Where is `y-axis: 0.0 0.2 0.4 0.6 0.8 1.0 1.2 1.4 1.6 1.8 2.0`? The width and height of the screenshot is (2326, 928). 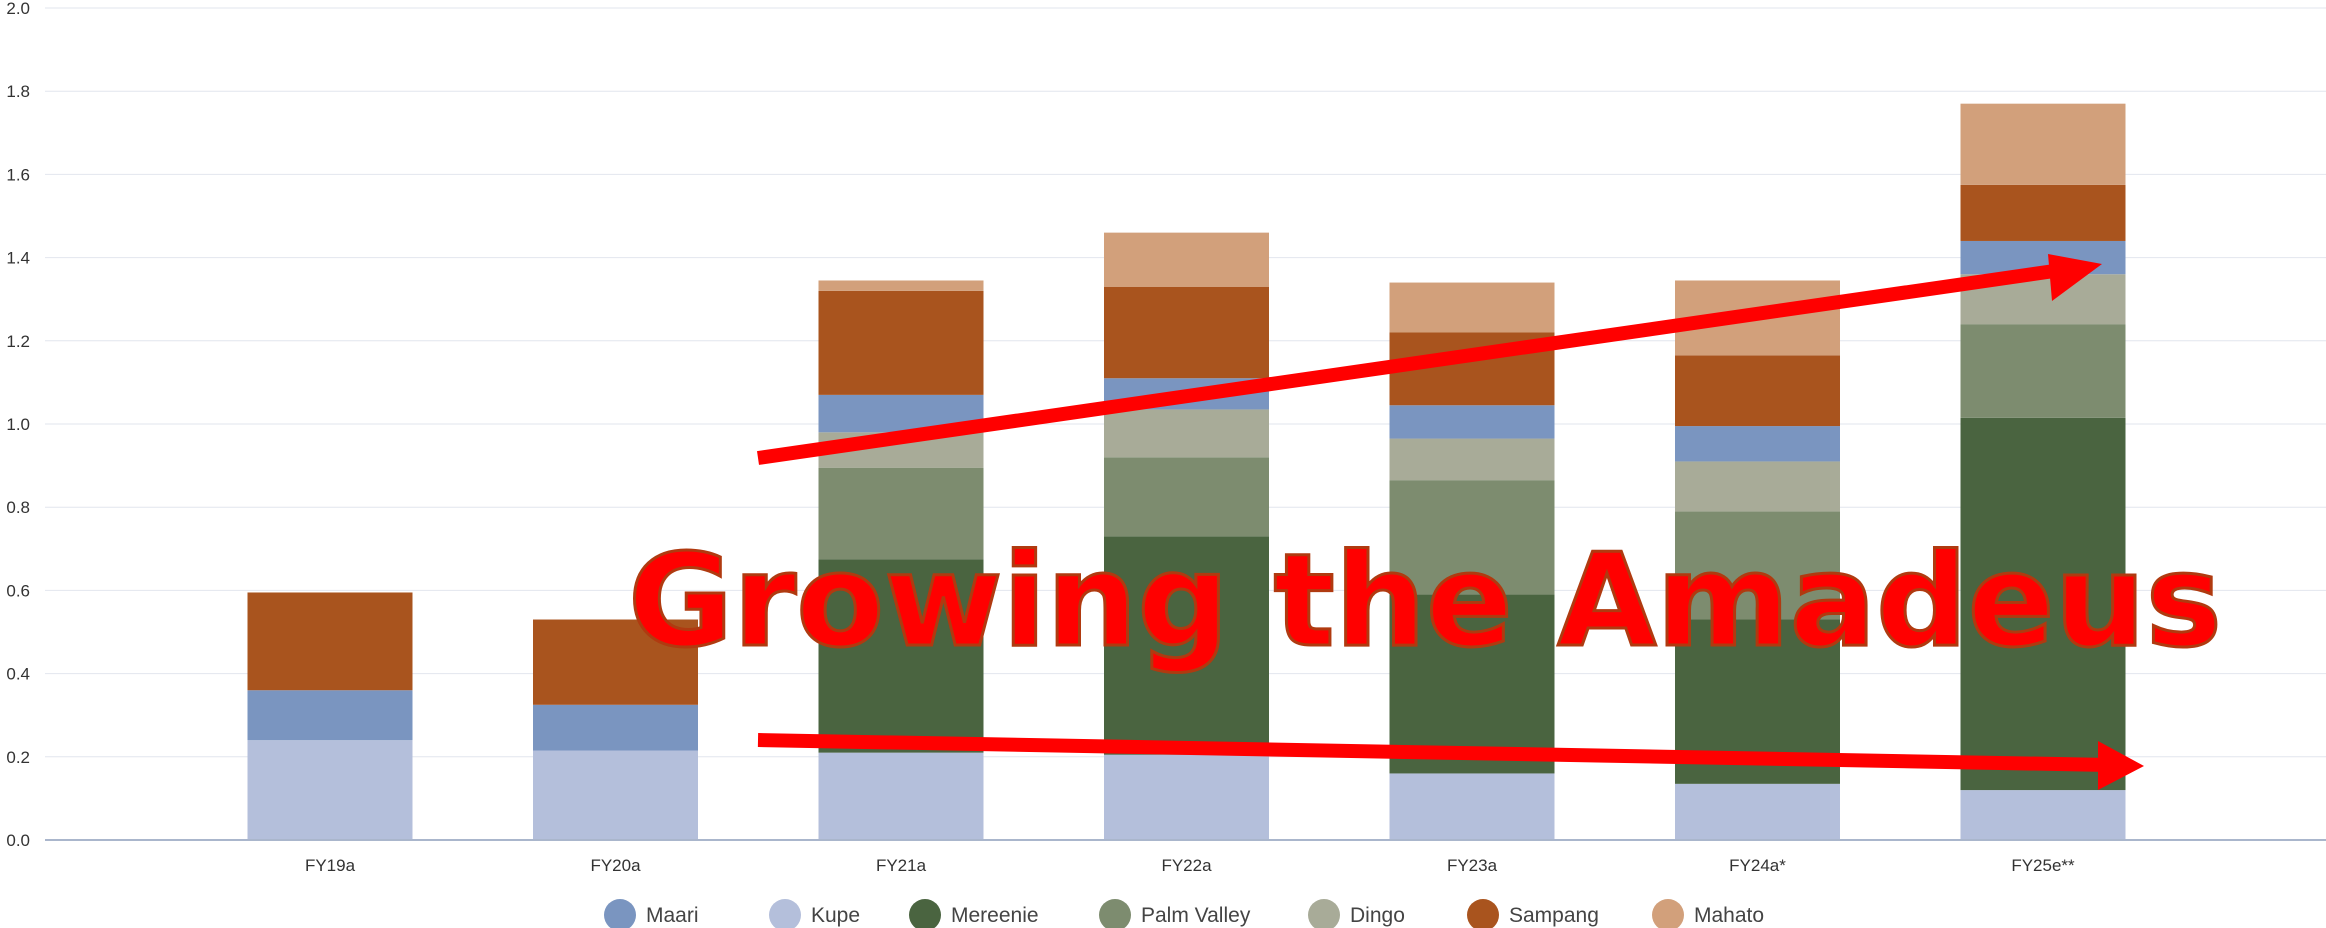
y-axis: 0.0 0.2 0.4 0.6 0.8 1.0 1.2 1.4 1.6 1.8 2.0 is located at coordinates (18, 425).